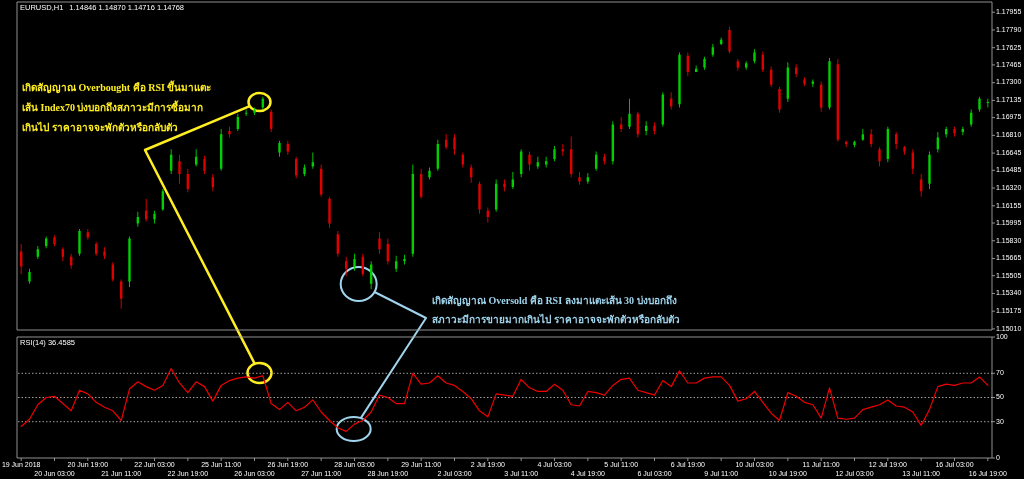 This screenshot has width=1024, height=479. What do you see at coordinates (556, 310) in the screenshot?
I see `annotation: เกิดสัญญาณ Oversold คือ RSI ลงมาแตะเส้น 30 บ่งบอกถึง สภาวะมีการขายมากเกินไป ราคาอาจจะพักตัวหรือกลับตัว` at bounding box center [556, 310].